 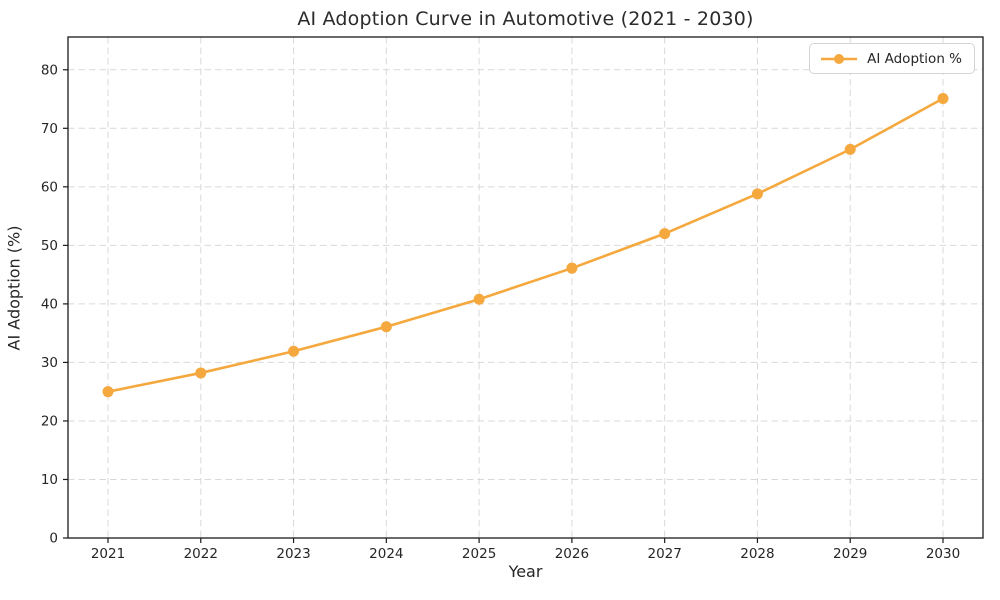 What do you see at coordinates (49, 421) in the screenshot?
I see `y-tick-label: 20` at bounding box center [49, 421].